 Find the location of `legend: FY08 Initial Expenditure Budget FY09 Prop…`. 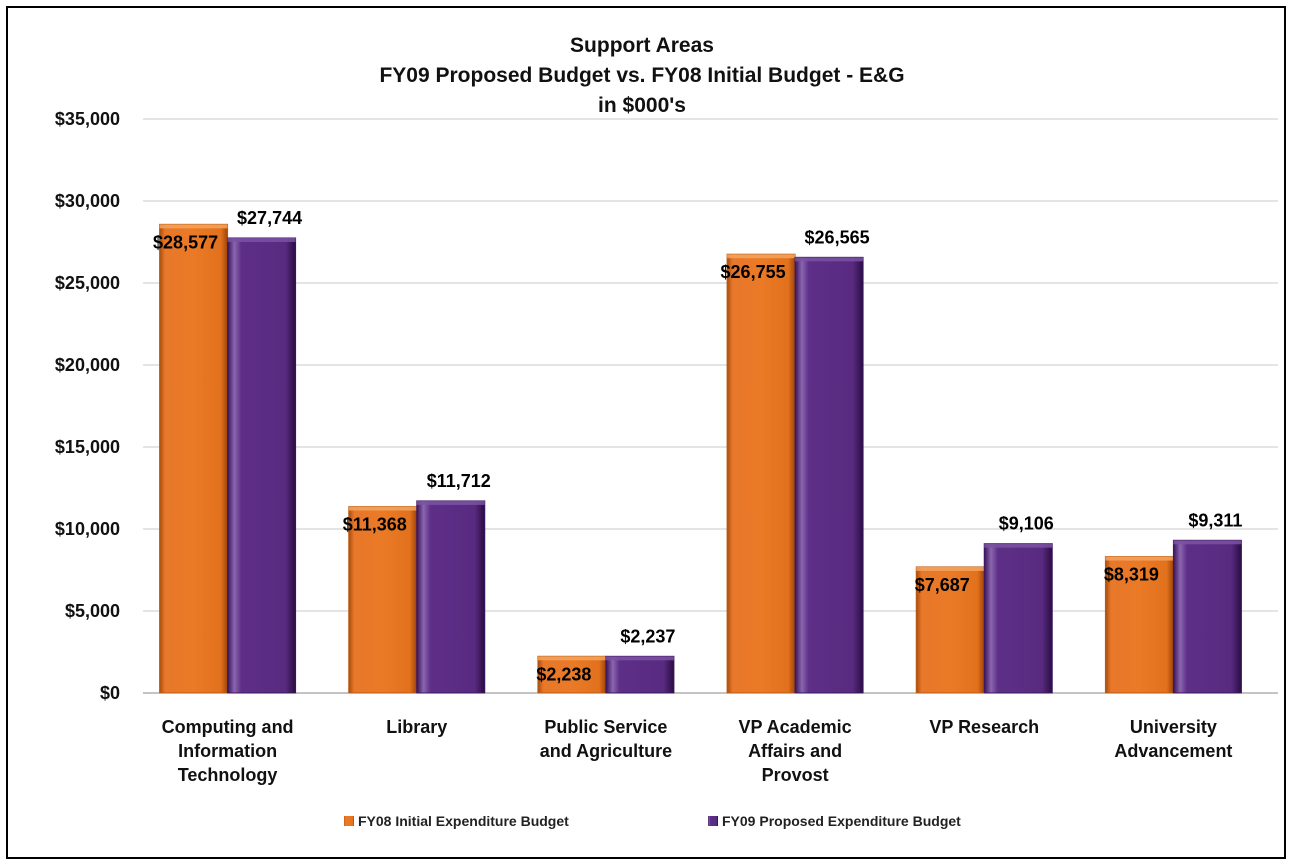

legend: FY08 Initial Expenditure Budget FY09 Prop… is located at coordinates (652, 821).